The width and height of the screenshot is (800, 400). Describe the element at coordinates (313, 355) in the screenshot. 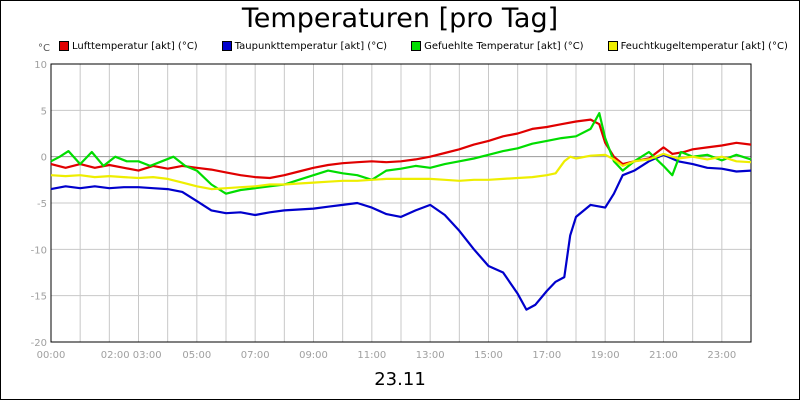

I see `x-tick-label: 09:00` at that location.